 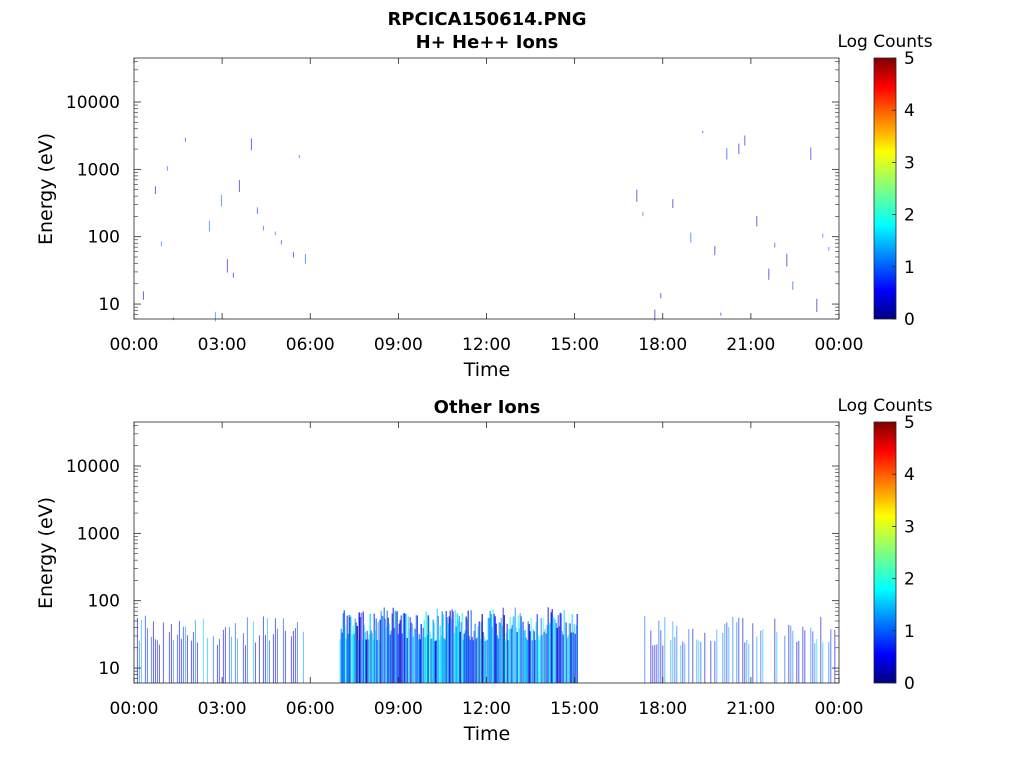 What do you see at coordinates (909, 632) in the screenshot?
I see `colorbar-tick-label: 1` at bounding box center [909, 632].